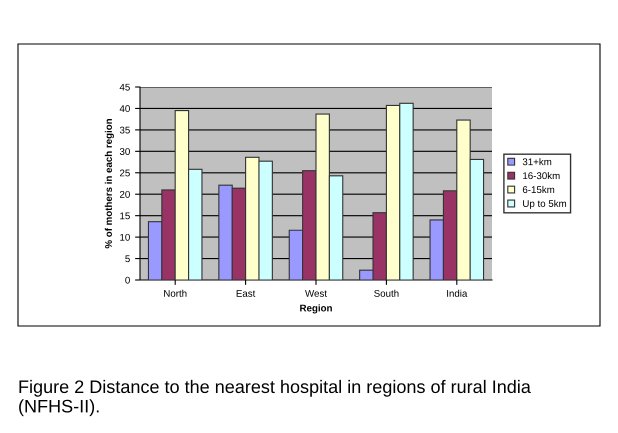  What do you see at coordinates (538, 190) in the screenshot?
I see `legend-label: 6-15km` at bounding box center [538, 190].